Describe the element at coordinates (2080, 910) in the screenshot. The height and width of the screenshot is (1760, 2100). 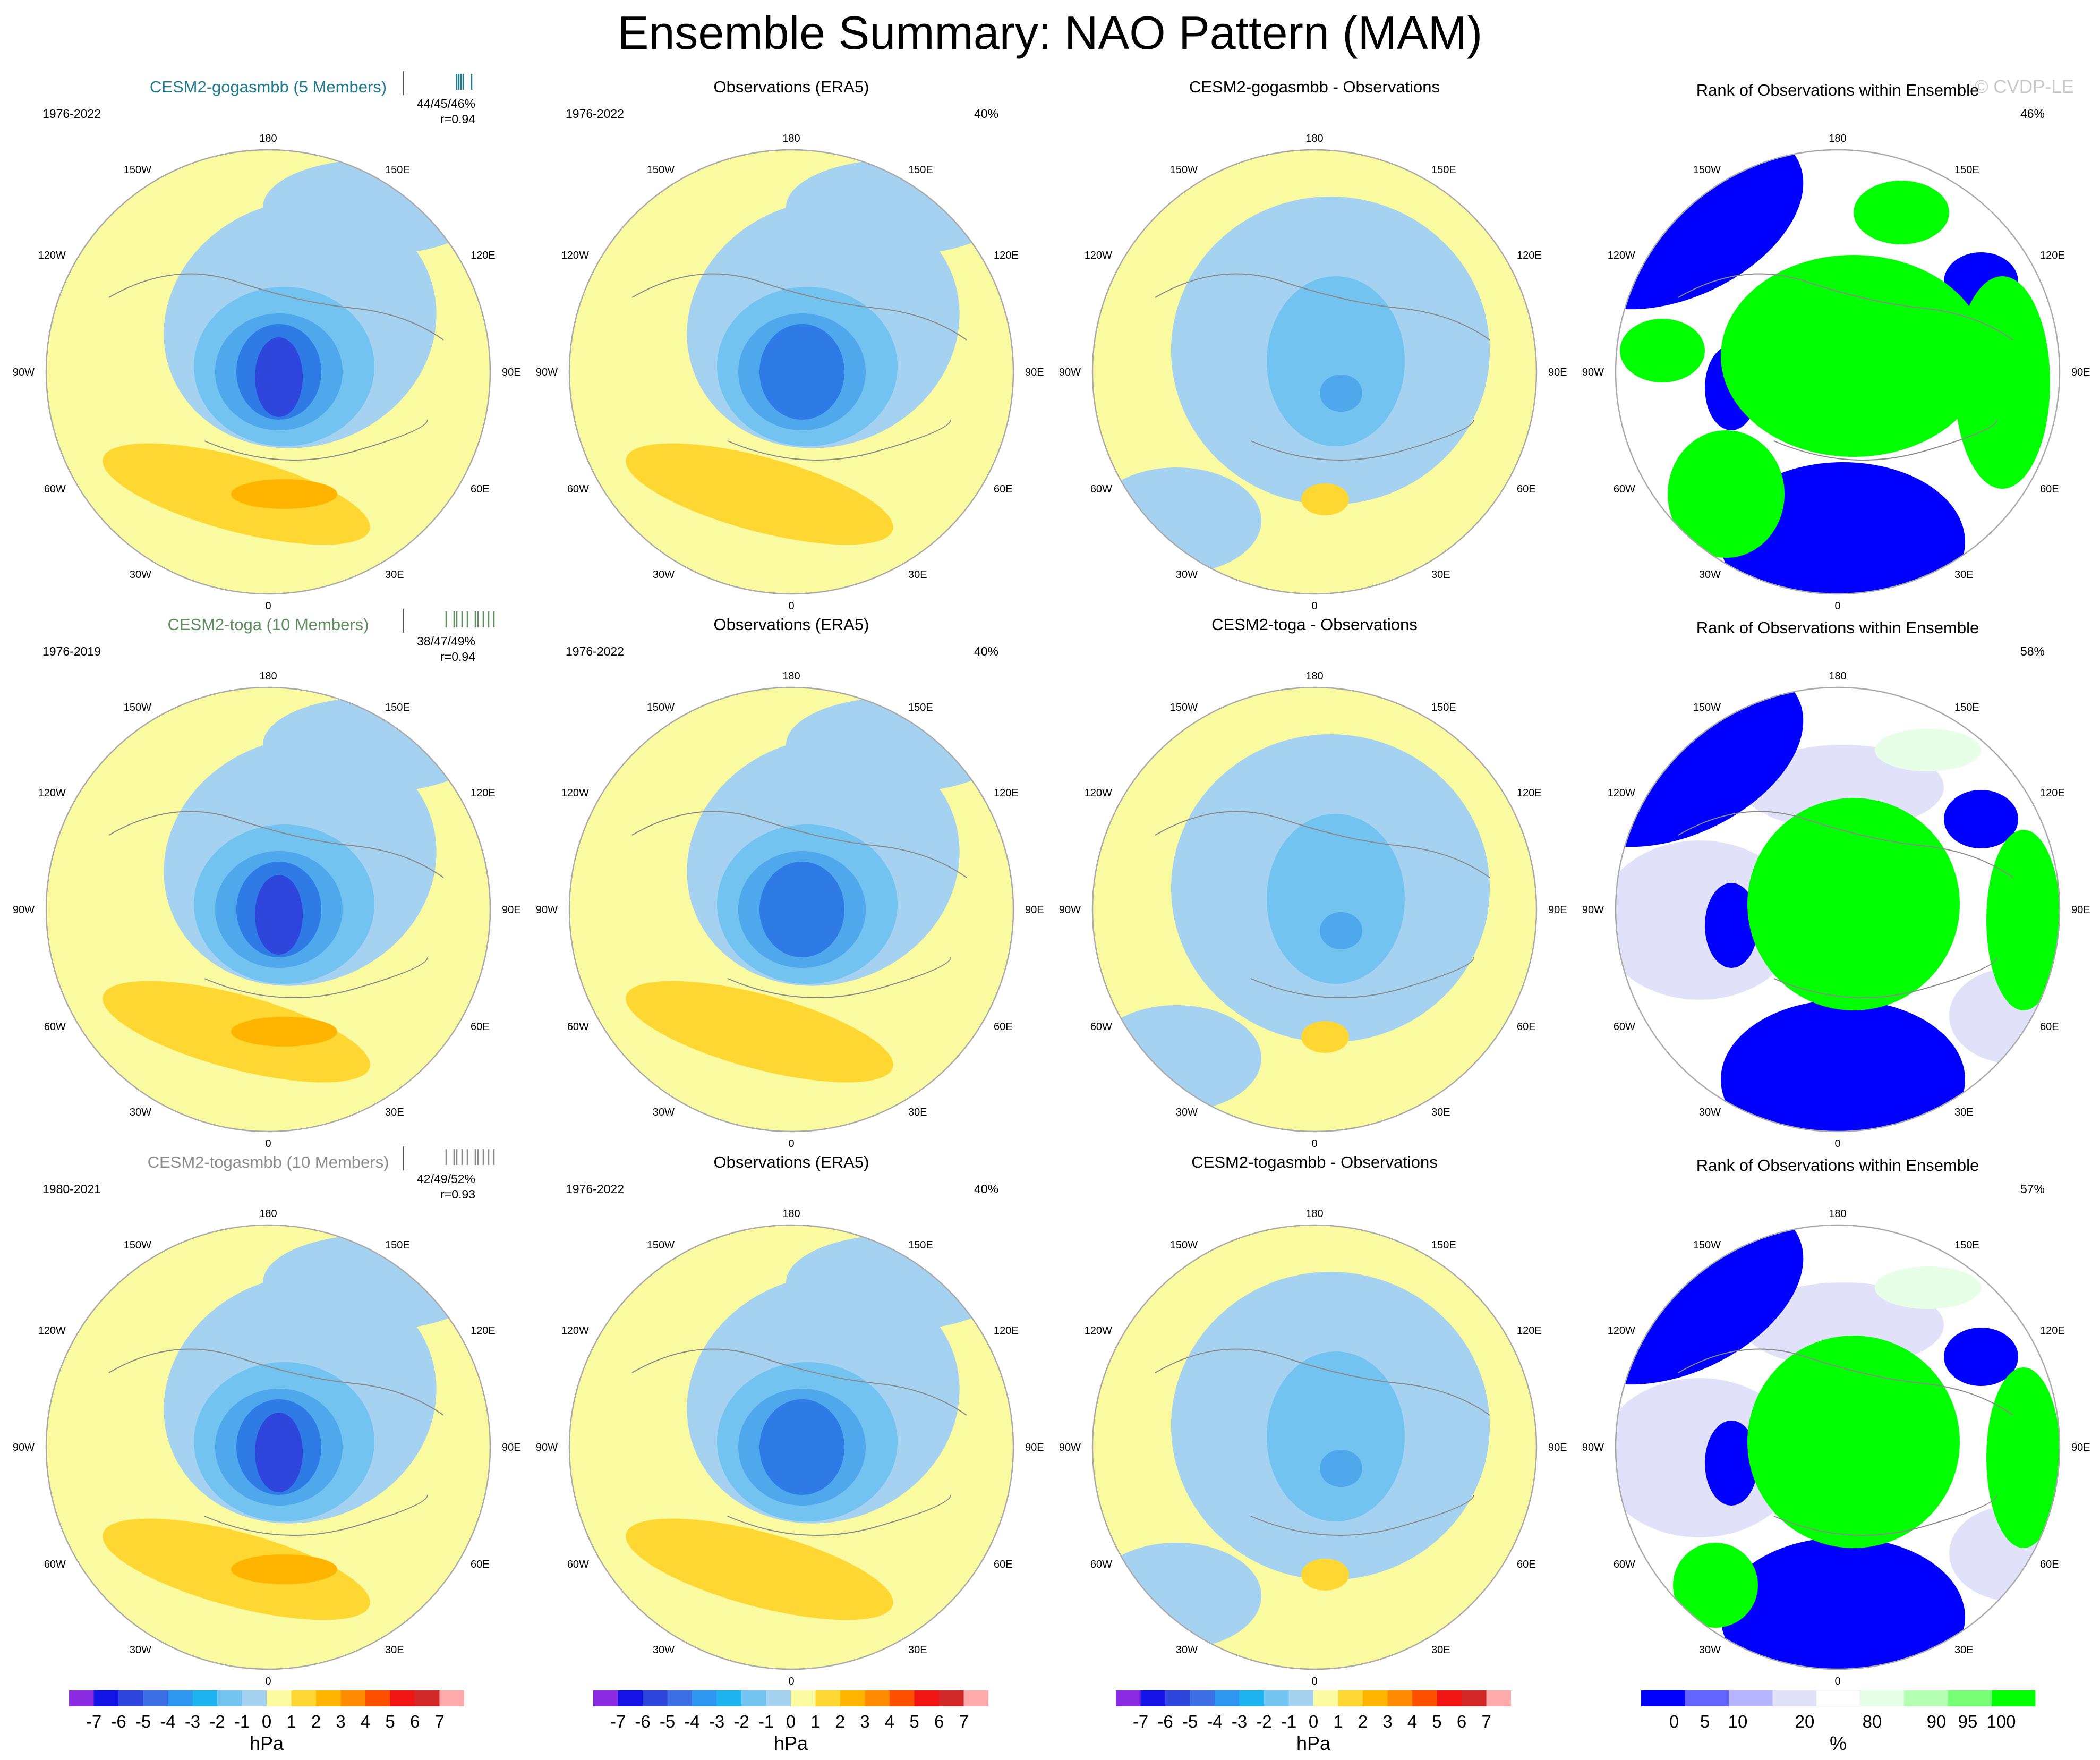
I see `lon-label: 90E` at that location.